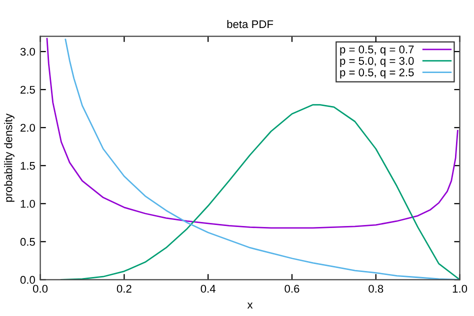 This screenshot has height=316, width=474. What do you see at coordinates (124, 288) in the screenshot?
I see `x-tick-label: 0.2` at bounding box center [124, 288].